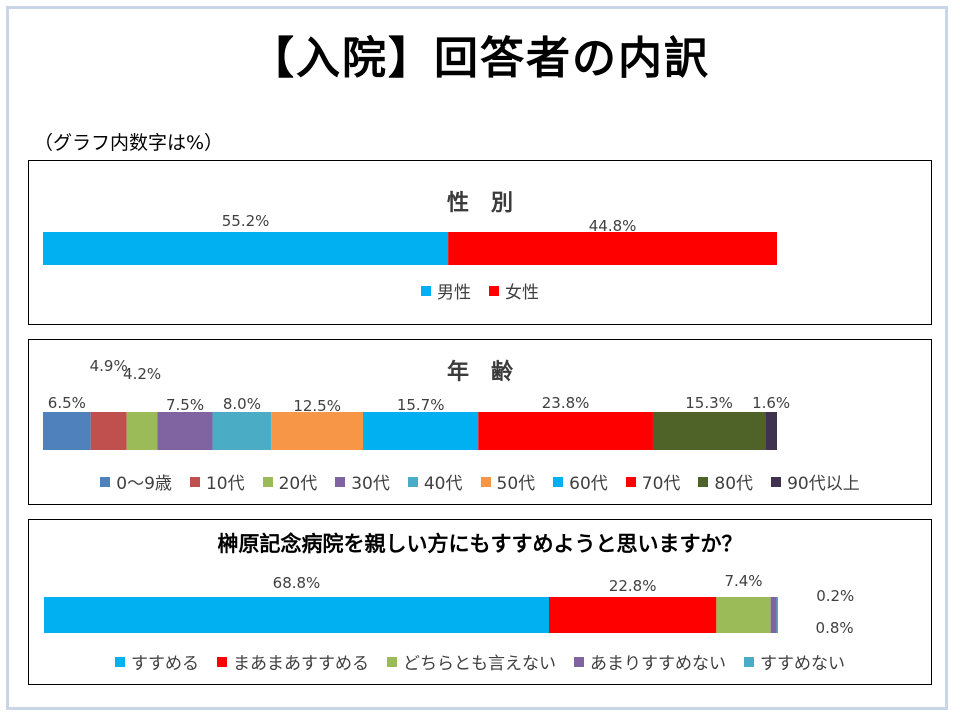 The image size is (960, 720). What do you see at coordinates (421, 405) in the screenshot?
I see `age-data-label: 15.7%` at bounding box center [421, 405].